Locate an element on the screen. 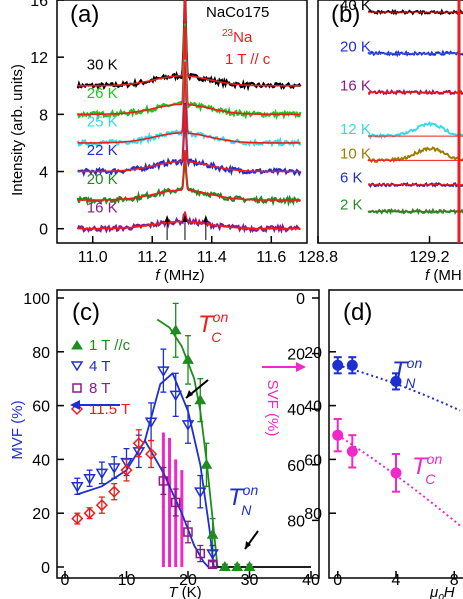 This screenshot has height=599, width=463. panel-c-ytick-label: 60 is located at coordinates (41, 407).